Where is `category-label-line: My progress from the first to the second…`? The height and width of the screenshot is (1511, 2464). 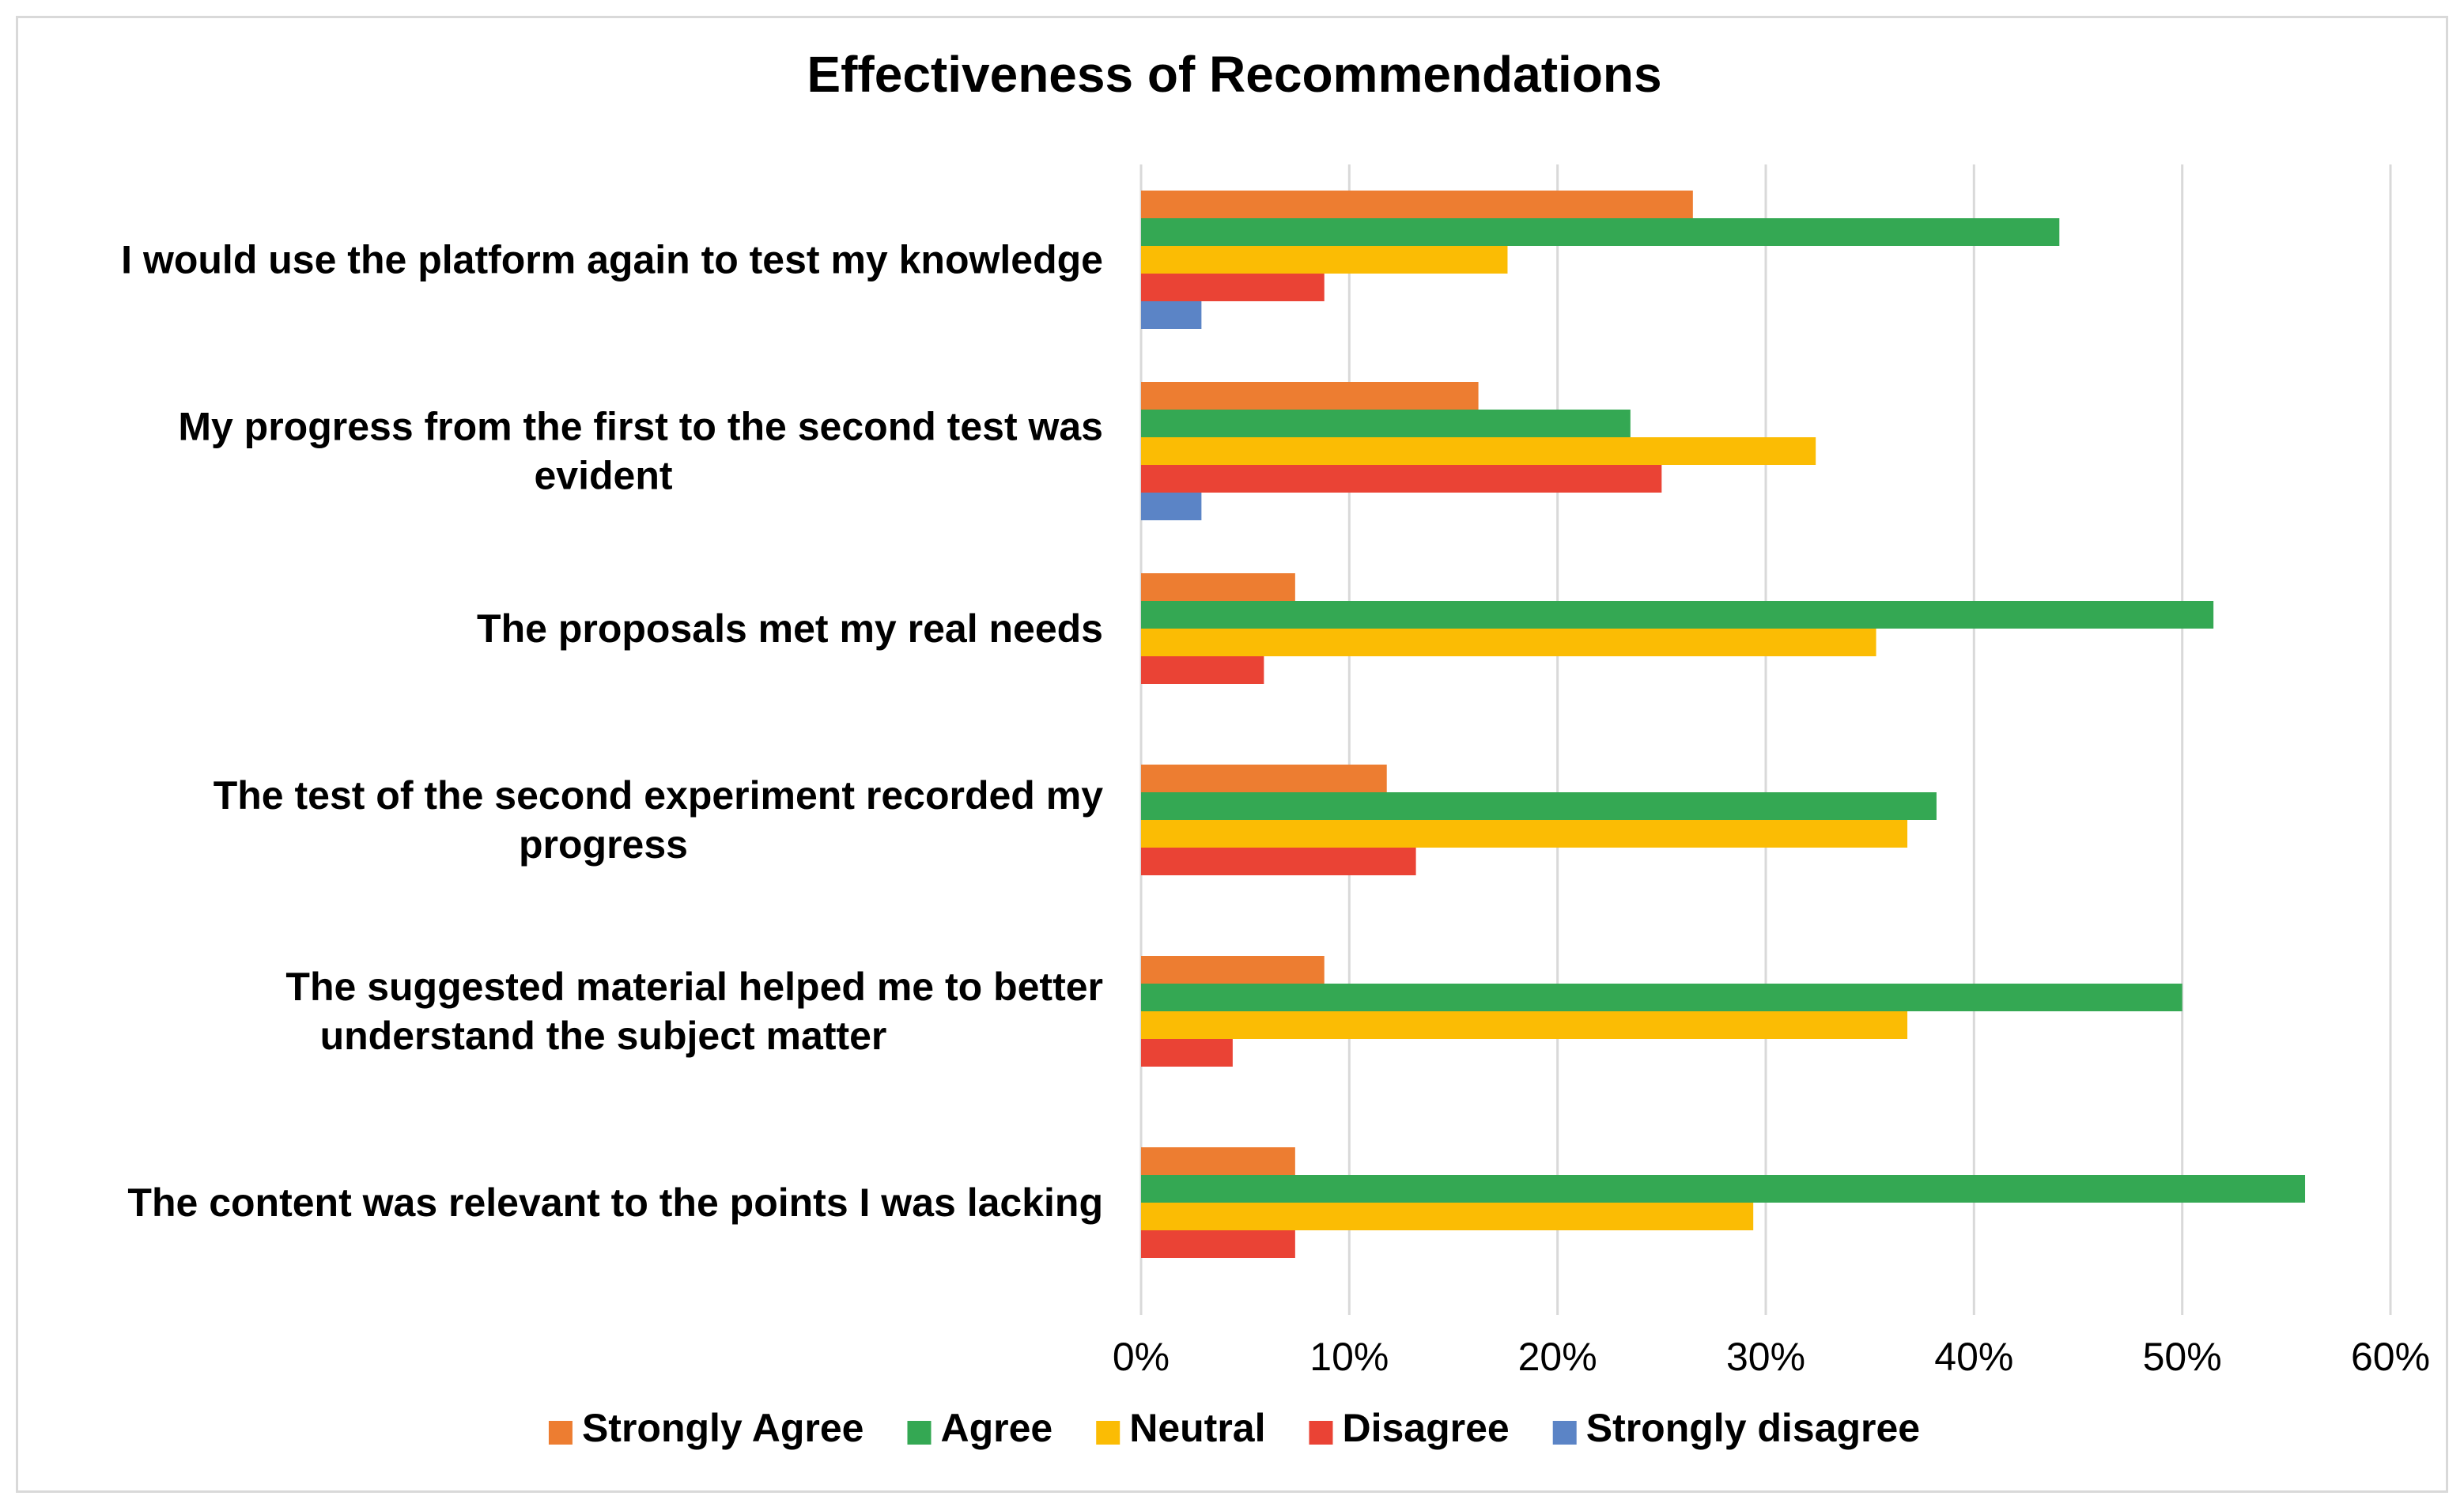
category-label-line: My progress from the first to the second… is located at coordinates (640, 427).